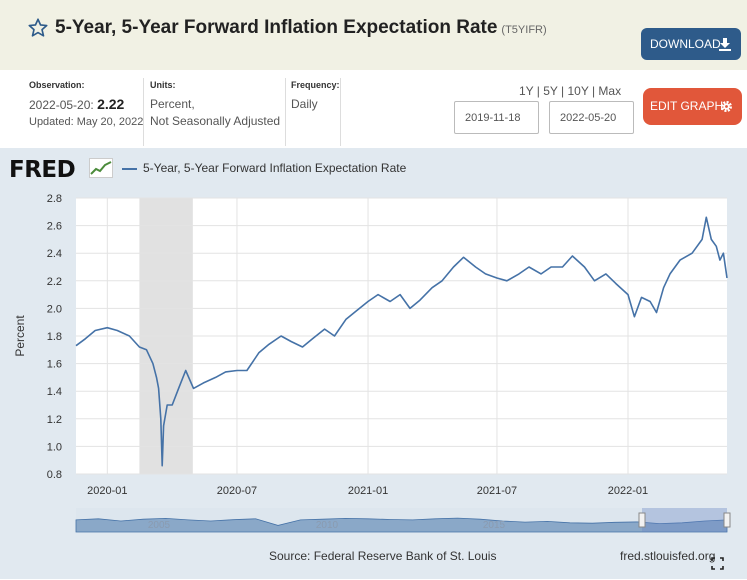  I want to click on y-tick-label: 2.8, so click(54, 199).